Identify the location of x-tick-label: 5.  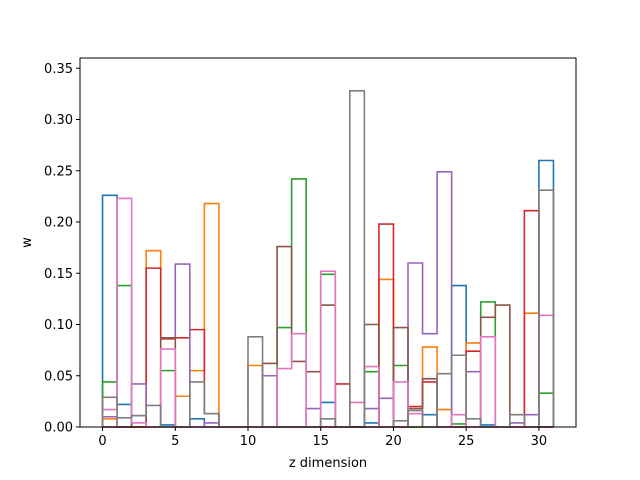
(175, 441).